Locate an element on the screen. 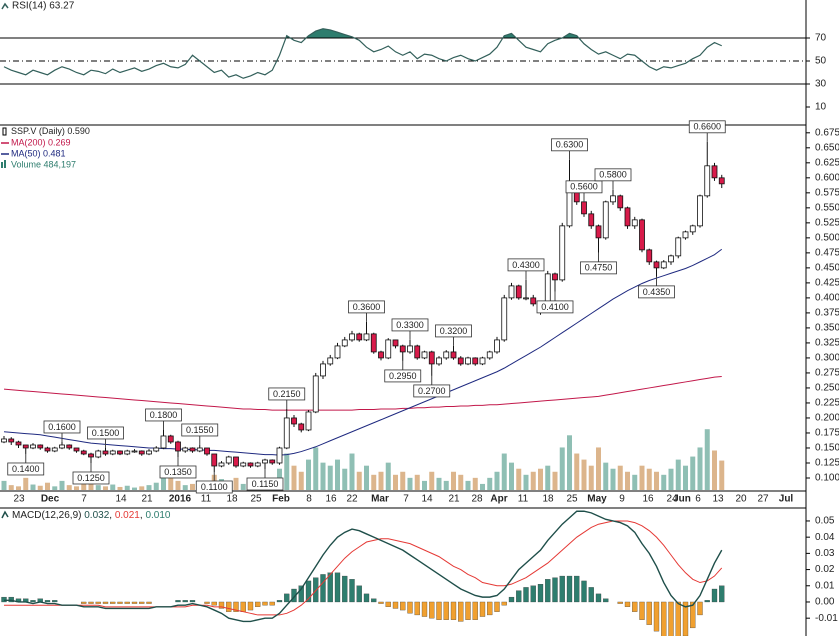 Image resolution: width=839 pixels, height=636 pixels. y-tick-label: 0.200 is located at coordinates (827, 418).